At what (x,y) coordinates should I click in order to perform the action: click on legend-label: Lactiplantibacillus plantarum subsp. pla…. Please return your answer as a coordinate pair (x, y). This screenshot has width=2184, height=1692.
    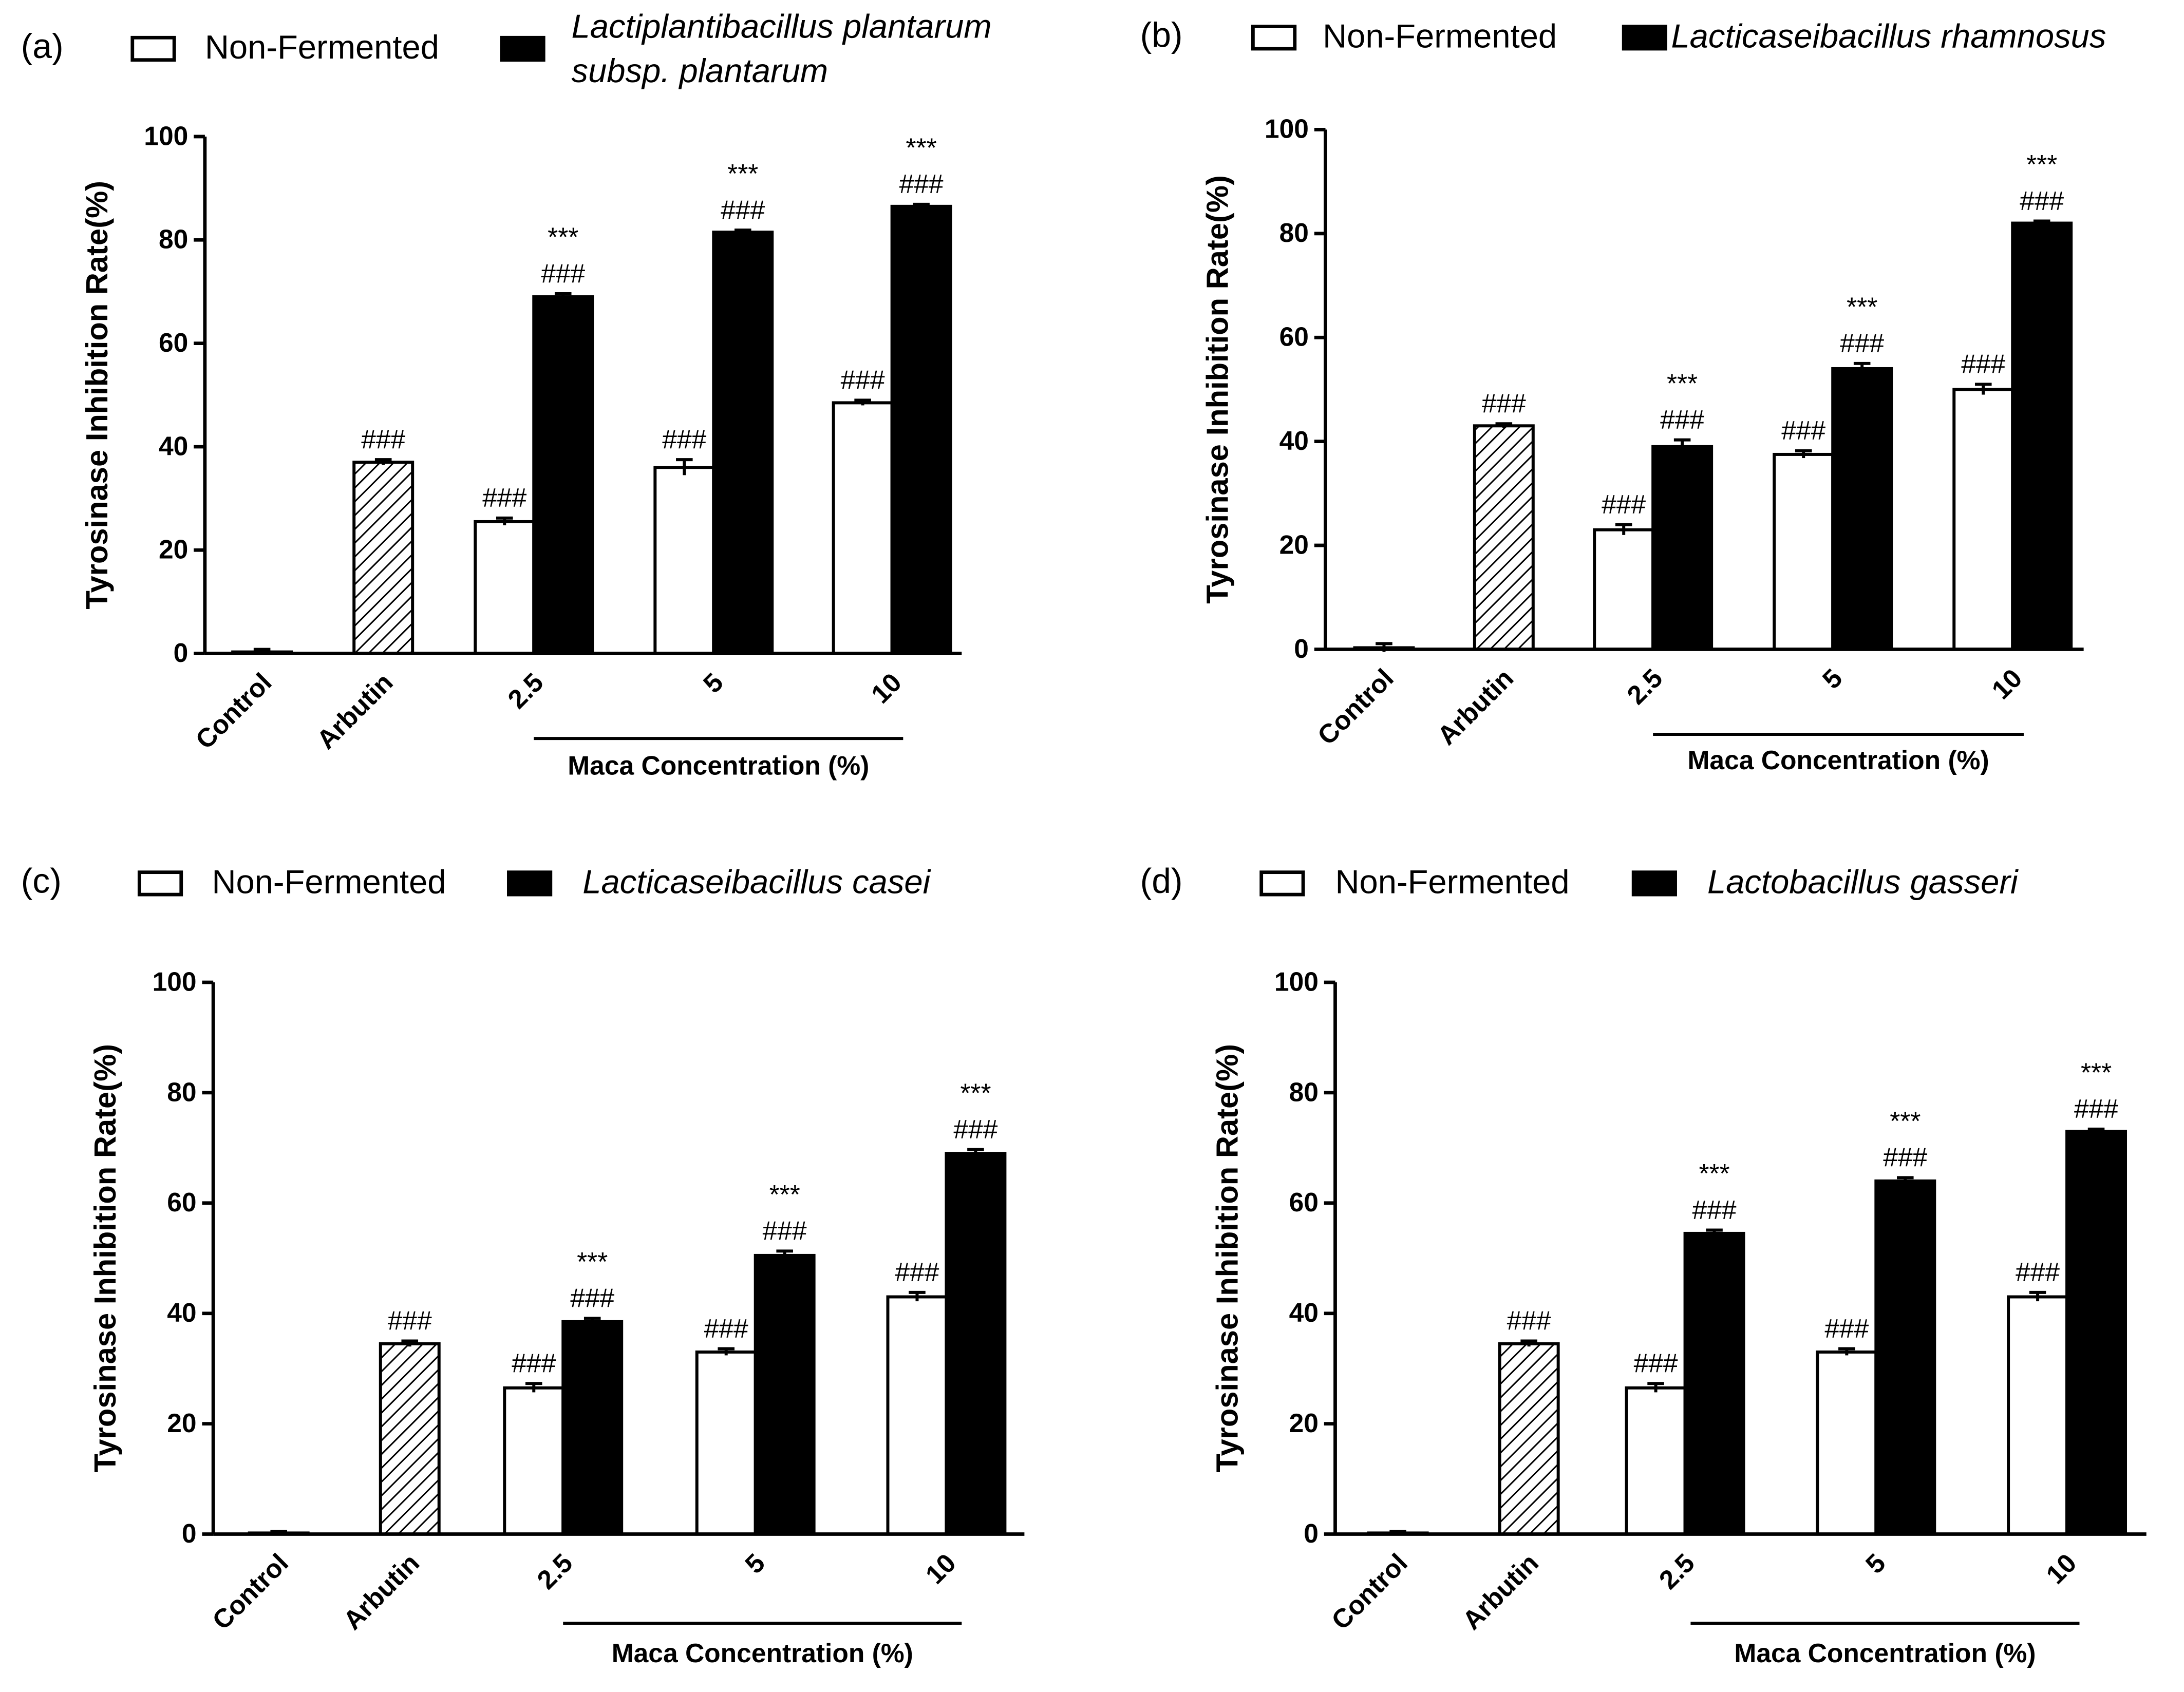
    Looking at the image, I should click on (781, 49).